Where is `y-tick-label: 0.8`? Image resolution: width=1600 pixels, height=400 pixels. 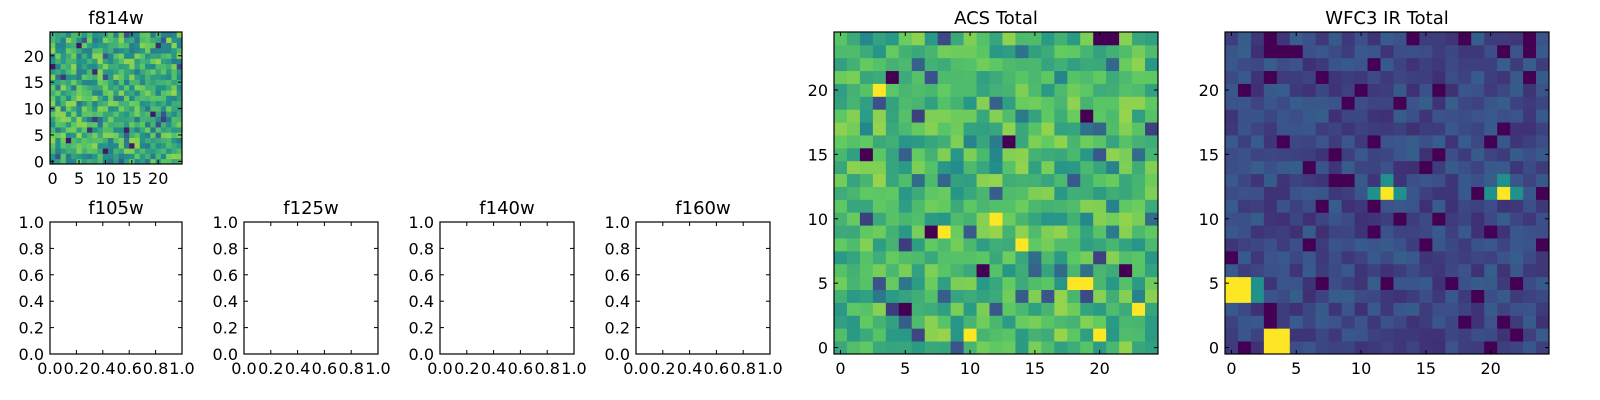 y-tick-label: 0.8 is located at coordinates (421, 248).